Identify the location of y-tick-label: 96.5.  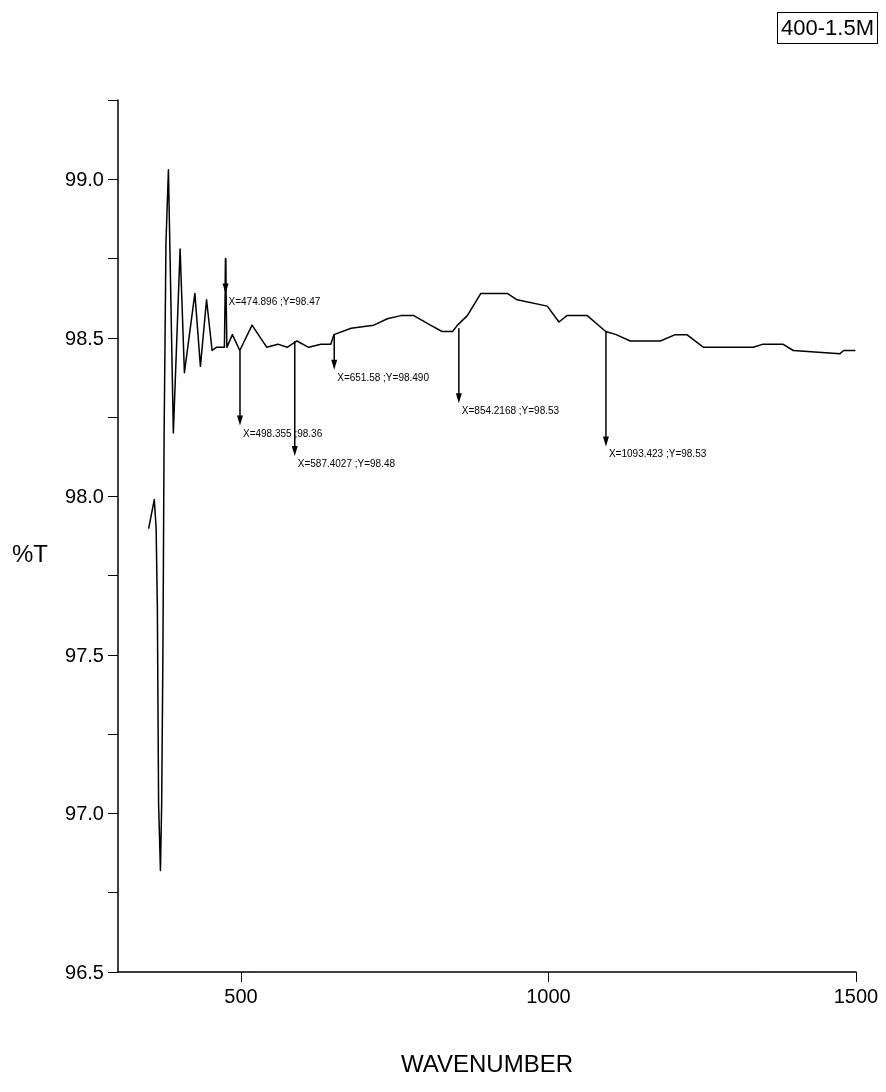
(84, 972).